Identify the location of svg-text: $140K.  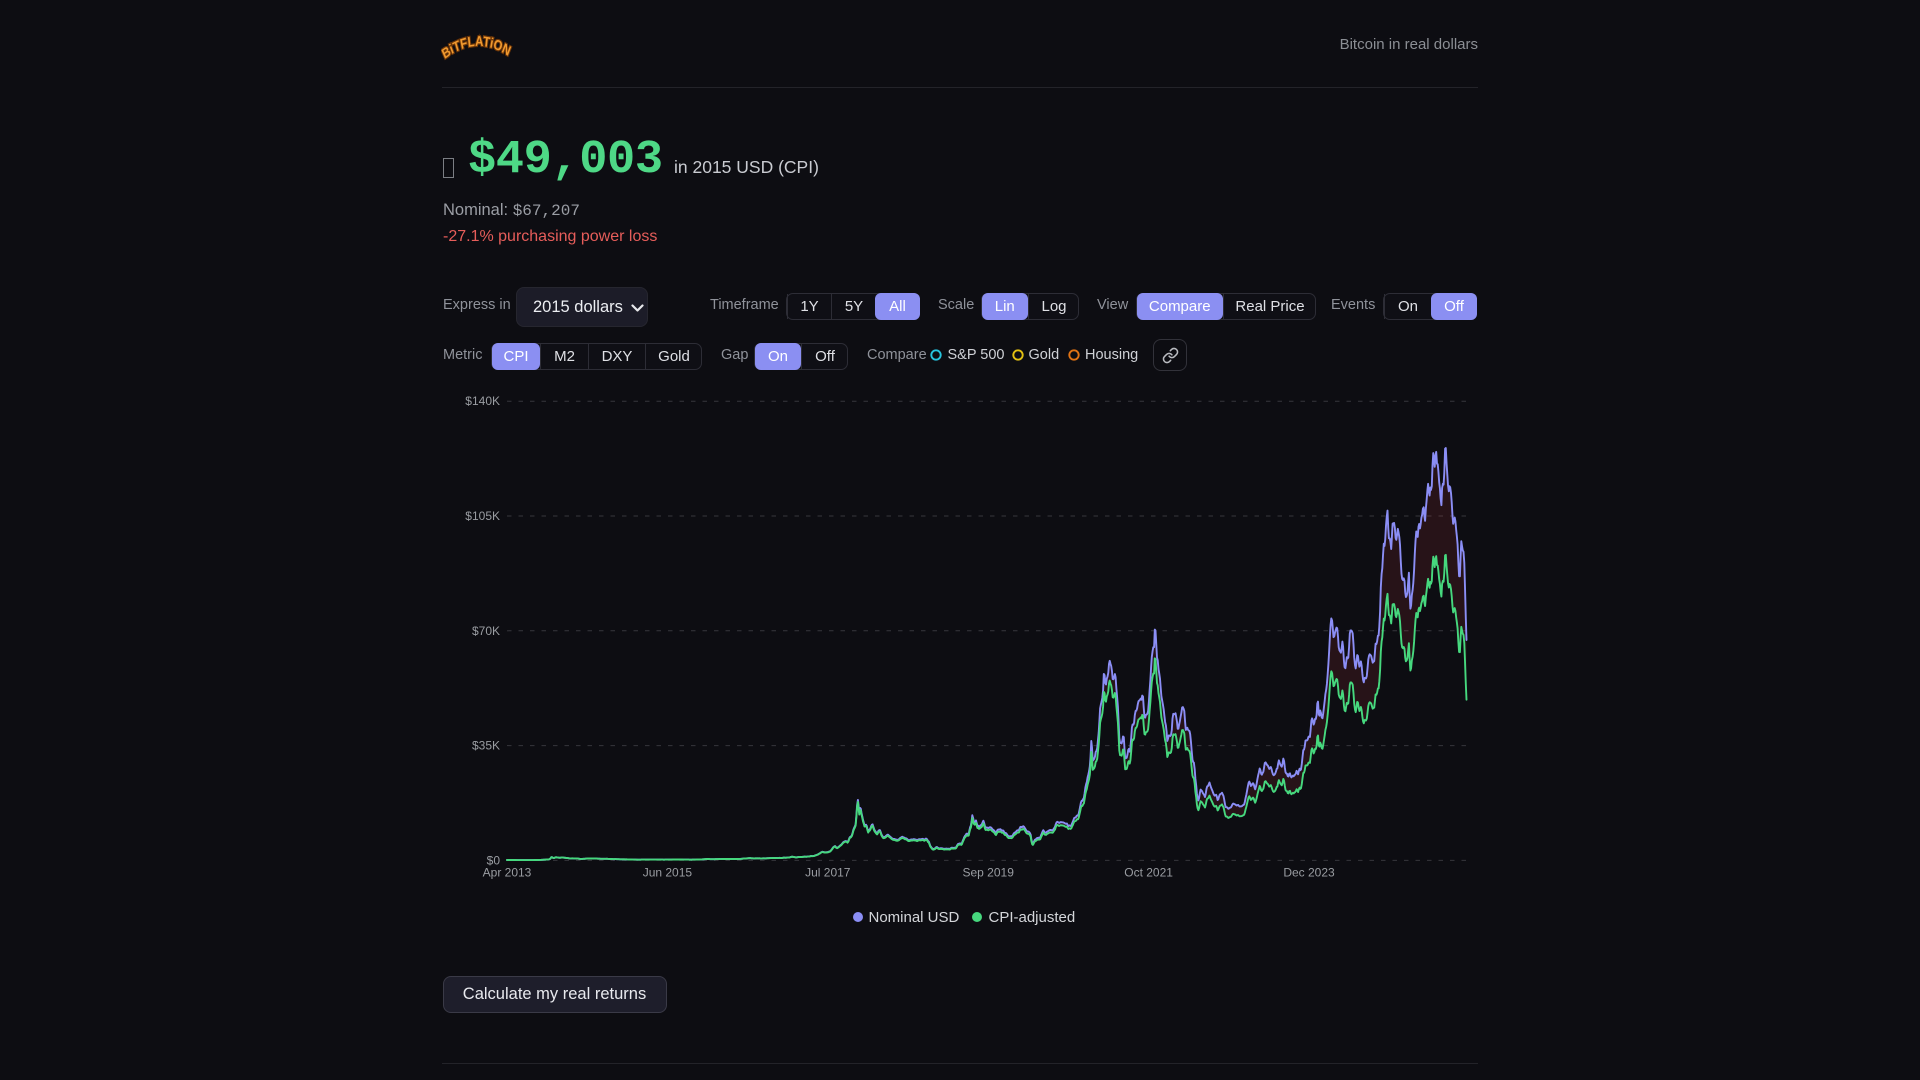
(482, 401).